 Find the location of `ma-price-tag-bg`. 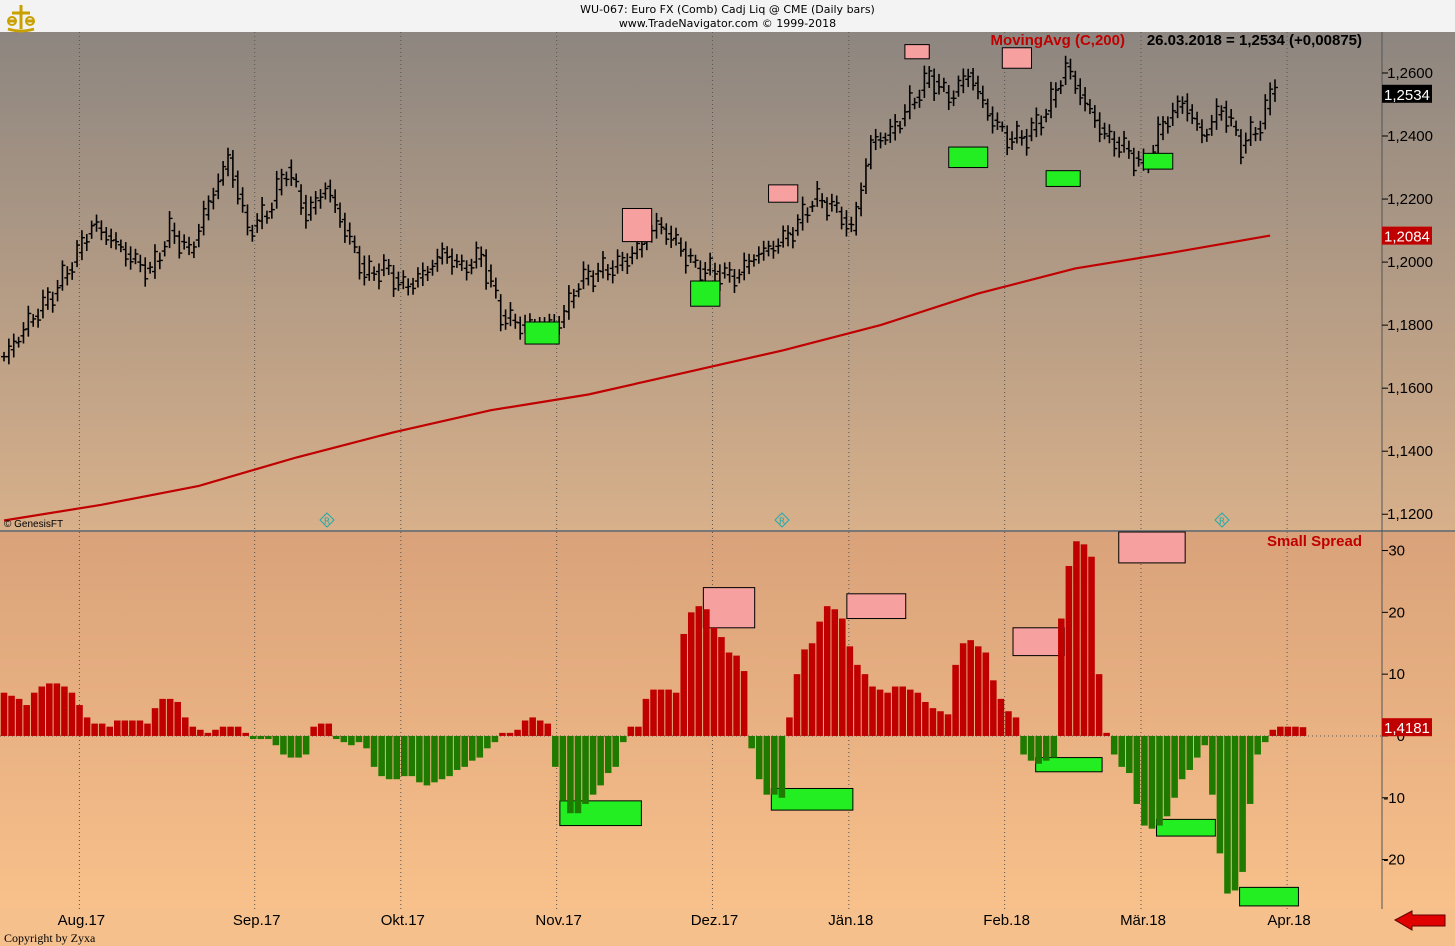

ma-price-tag-bg is located at coordinates (1407, 235).